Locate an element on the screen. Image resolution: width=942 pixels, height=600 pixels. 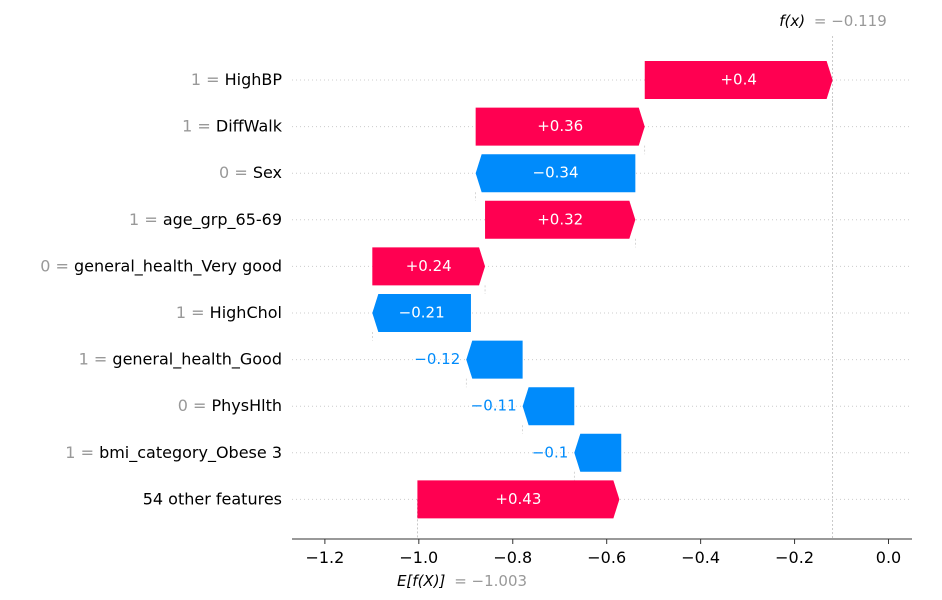
feature-label: 54 other features is located at coordinates (212, 498).